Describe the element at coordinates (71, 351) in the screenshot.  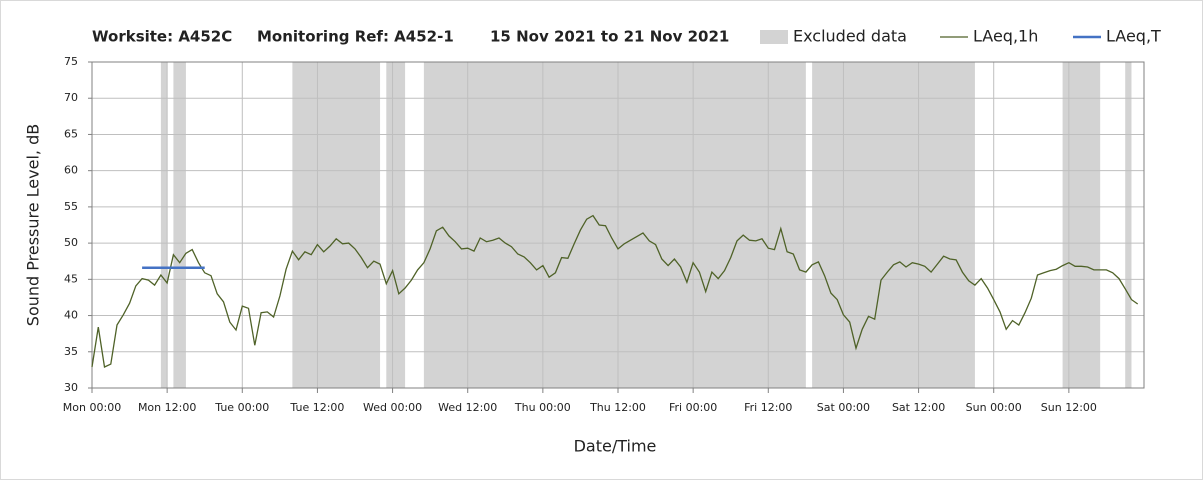
I see `y-tick-label: 35` at that location.